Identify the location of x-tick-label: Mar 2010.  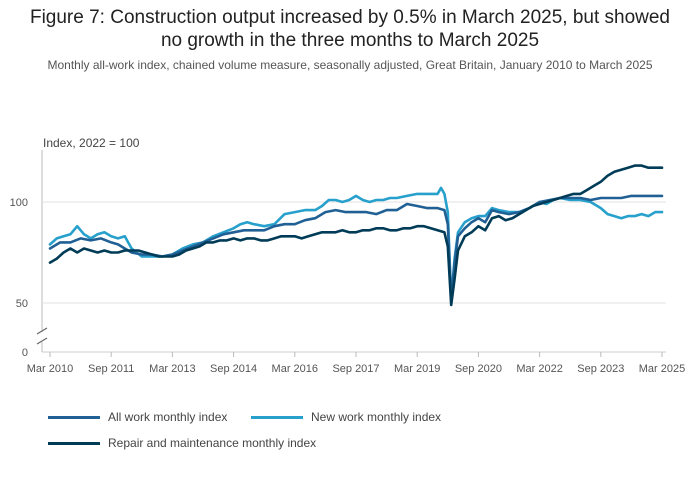
(50, 369).